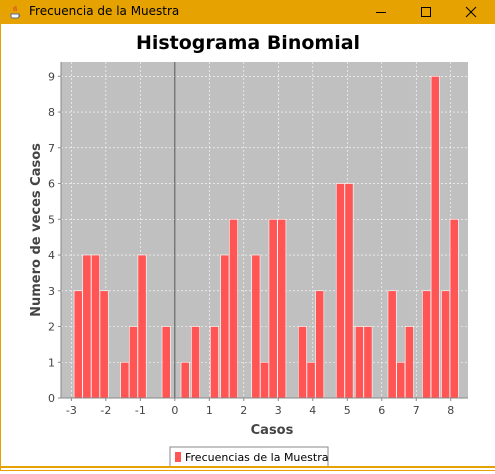  I want to click on y-tick-label: 8, so click(51, 112).